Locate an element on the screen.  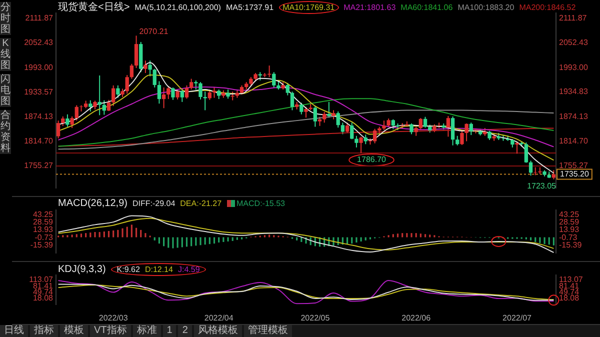
y2-tick-label: 1874.13 is located at coordinates (573, 116).